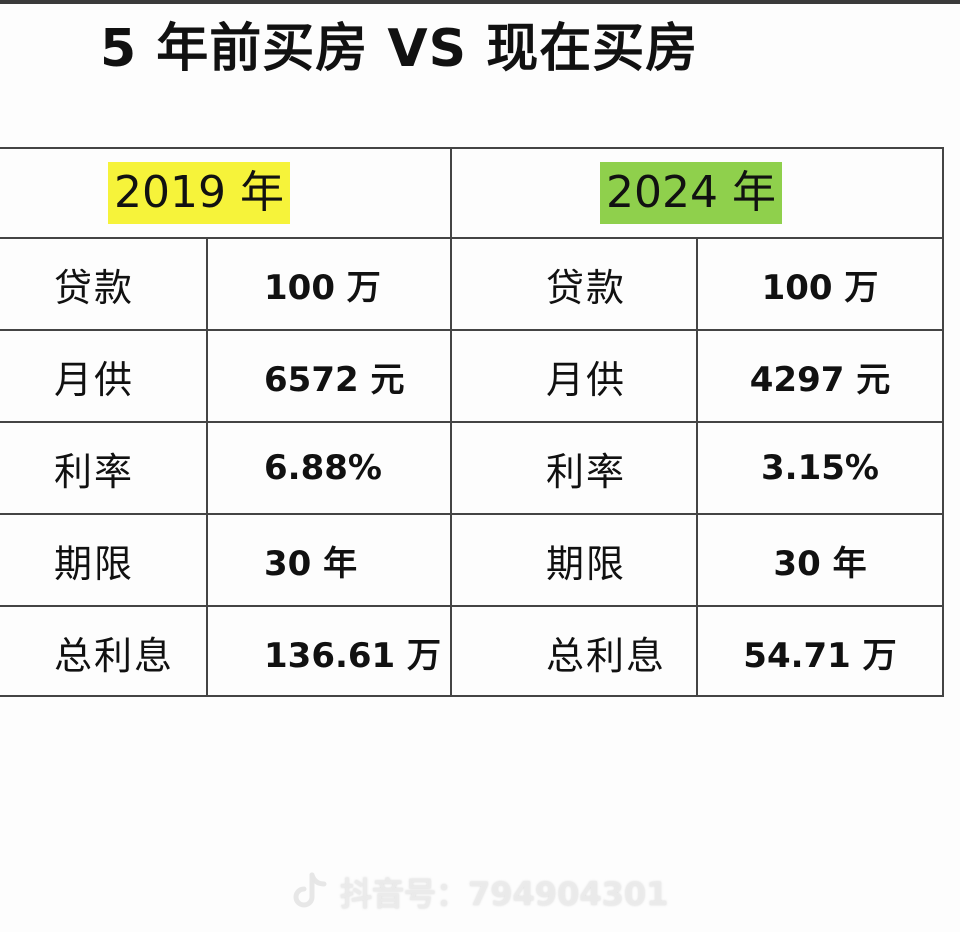 This screenshot has width=960, height=932. I want to click on row-value: 3.15%, so click(819, 468).